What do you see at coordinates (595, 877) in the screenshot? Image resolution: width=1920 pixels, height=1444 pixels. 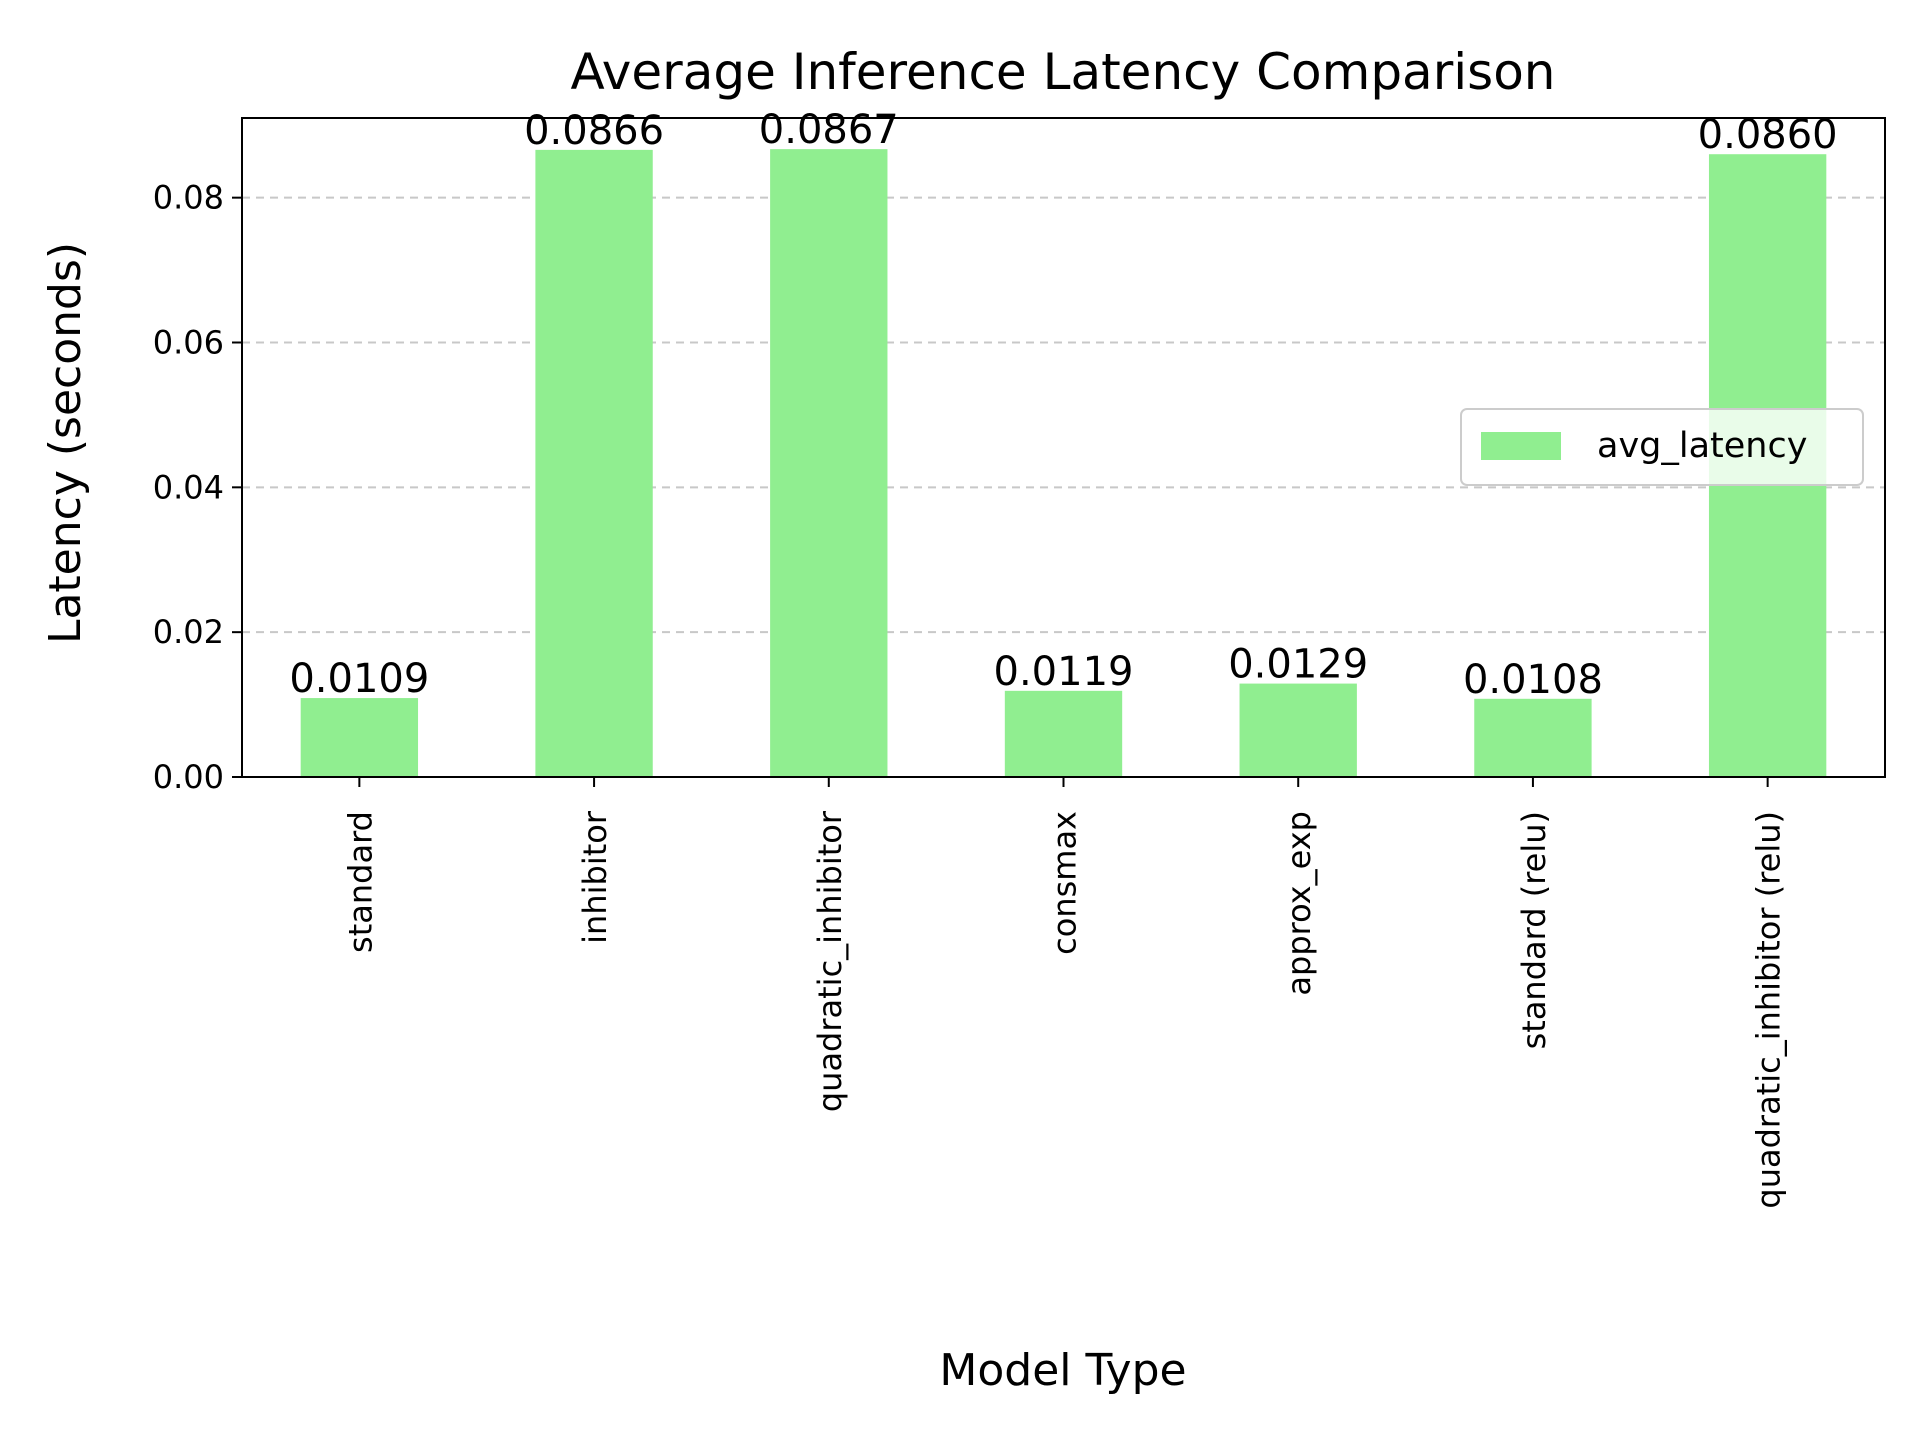 I see `x-tick-label: inhibitor` at bounding box center [595, 877].